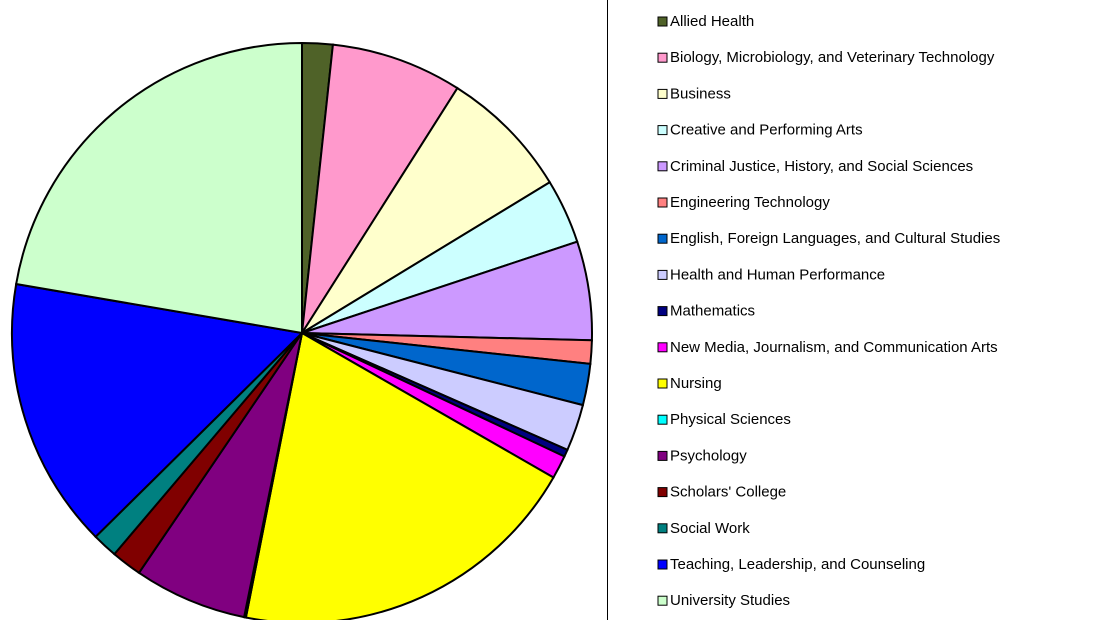  Describe the element at coordinates (728, 492) in the screenshot. I see `legend-label: Scholars' College` at that location.